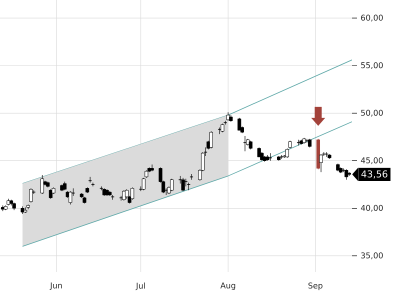  What do you see at coordinates (374, 174) in the screenshot?
I see `annotation: 43,56` at bounding box center [374, 174].